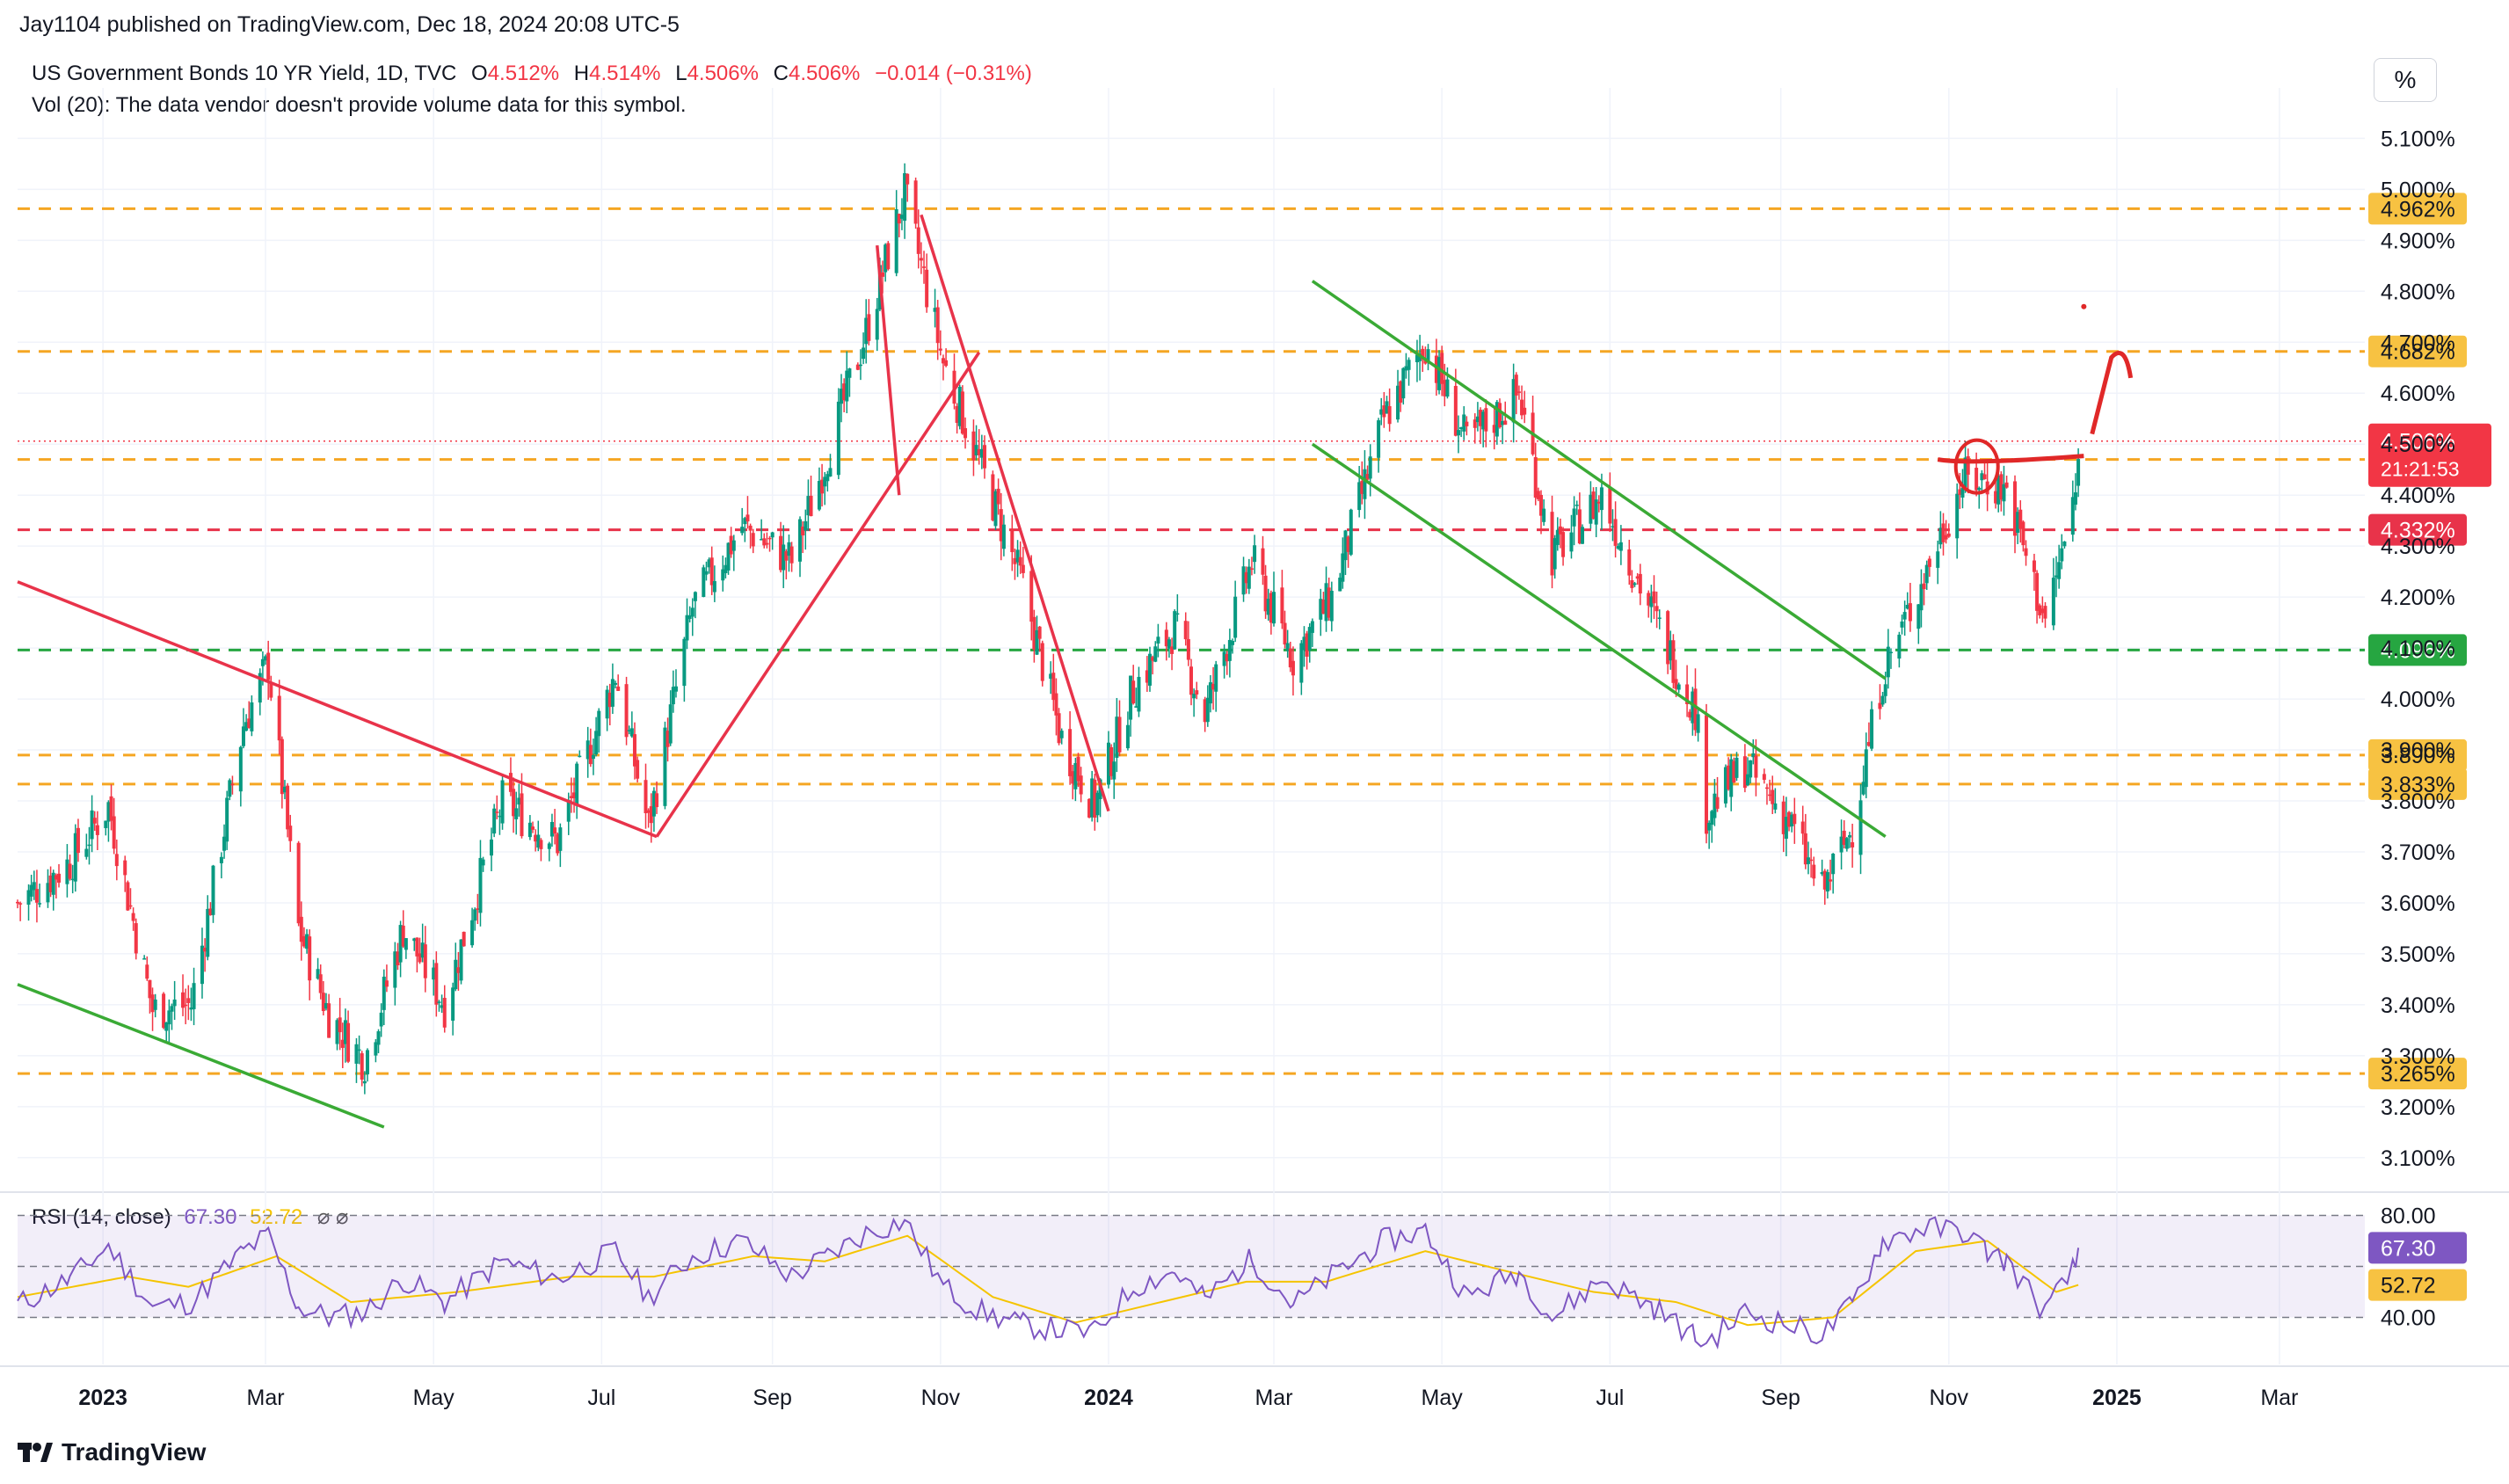  What do you see at coordinates (434, 1398) in the screenshot?
I see `x-tick-label: May` at bounding box center [434, 1398].